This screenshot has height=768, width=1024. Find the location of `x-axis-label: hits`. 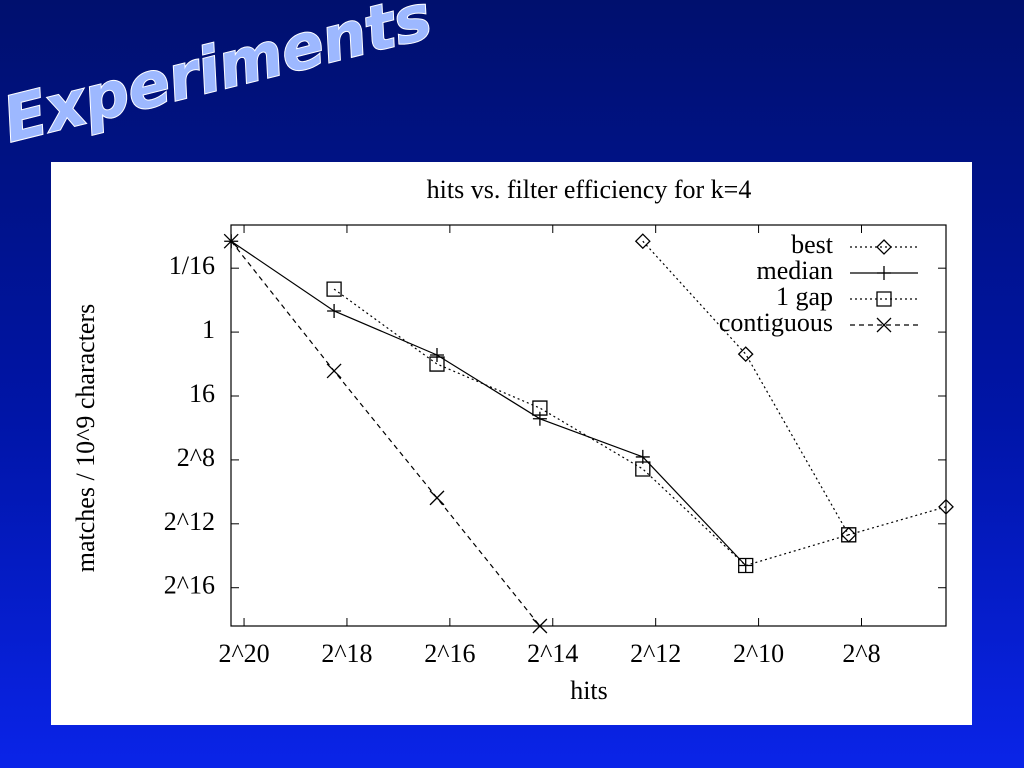

x-axis-label: hits is located at coordinates (589, 690).